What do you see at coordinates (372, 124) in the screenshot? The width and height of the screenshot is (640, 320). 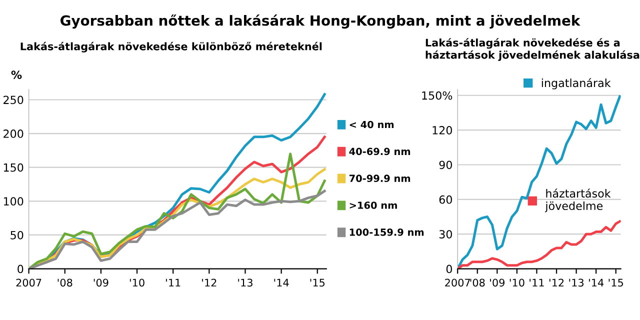 I see `legend-label: < 40 nm` at bounding box center [372, 124].